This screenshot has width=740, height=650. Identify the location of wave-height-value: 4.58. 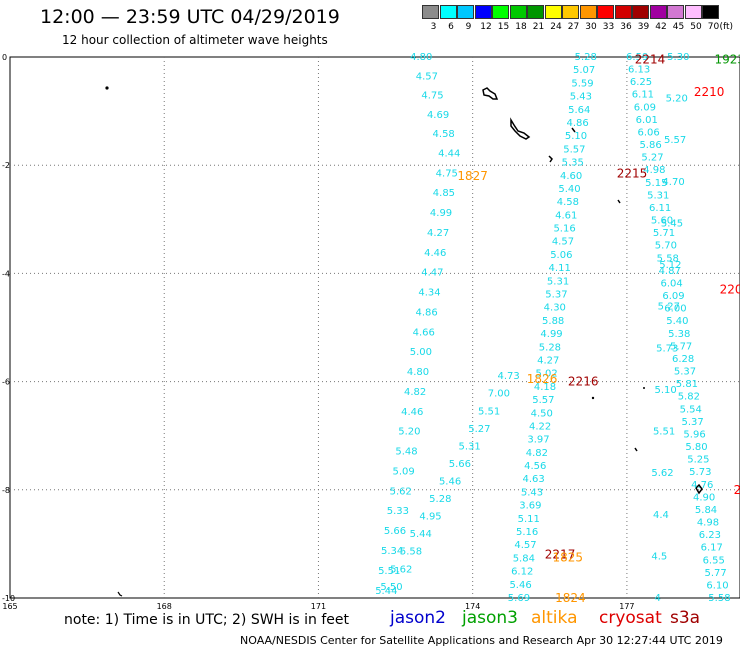
(568, 202).